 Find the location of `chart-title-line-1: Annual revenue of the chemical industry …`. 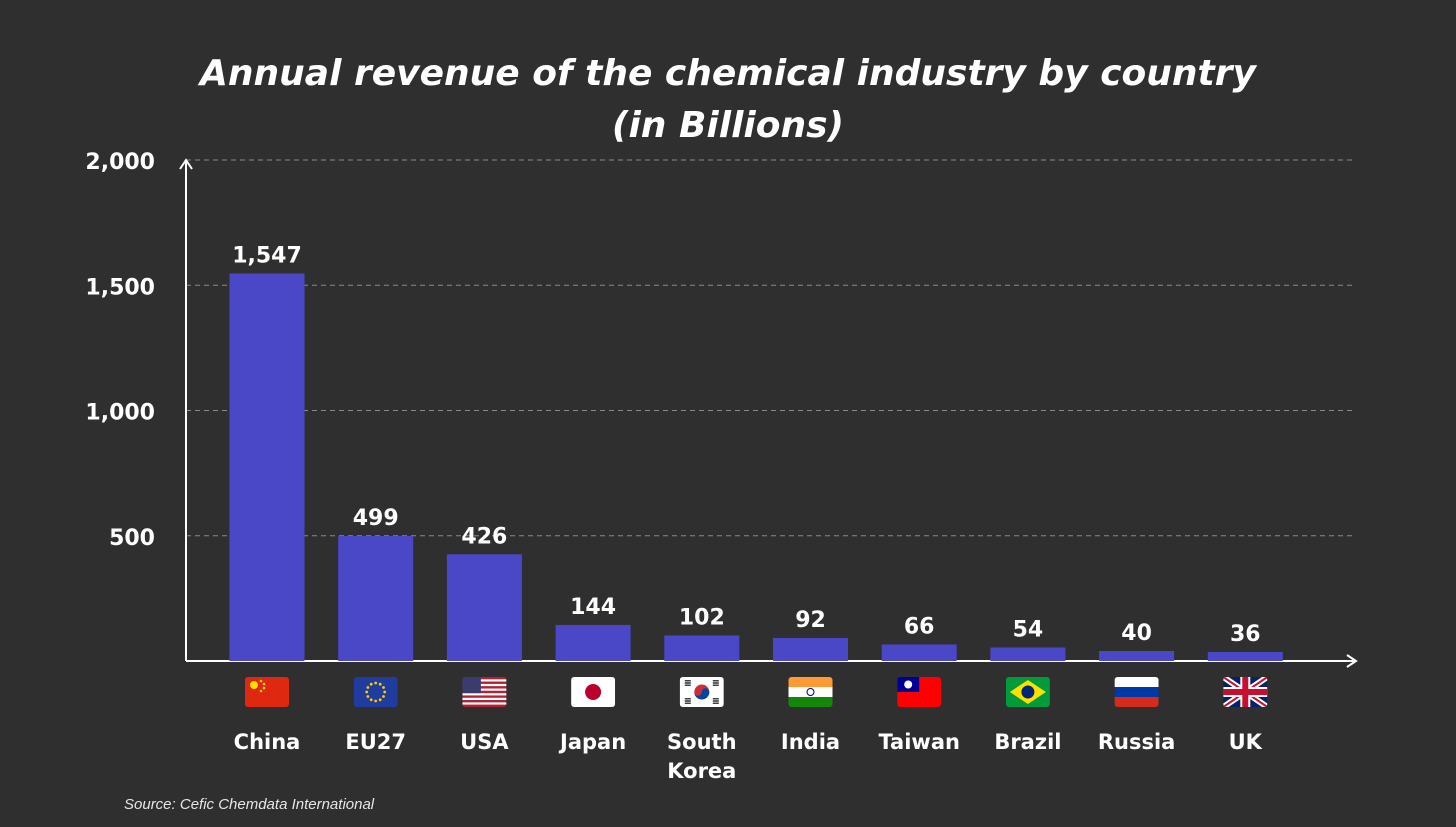

chart-title-line-1: Annual revenue of the chemical industry … is located at coordinates (728, 73).